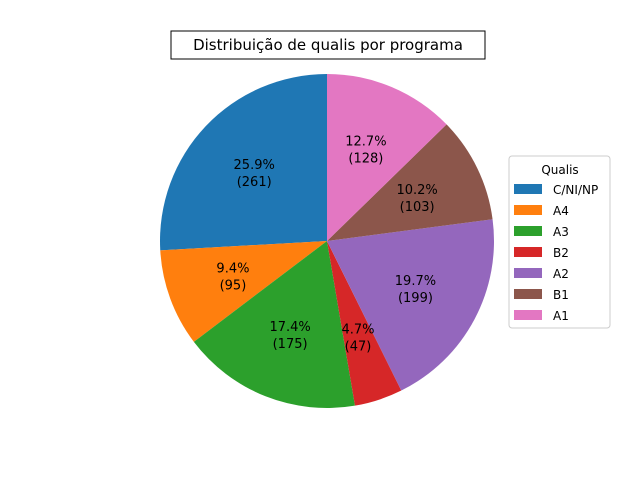 The height and width of the screenshot is (480, 640). What do you see at coordinates (365, 151) in the screenshot?
I see `pie-slice-label: 12.7% (128)` at bounding box center [365, 151].